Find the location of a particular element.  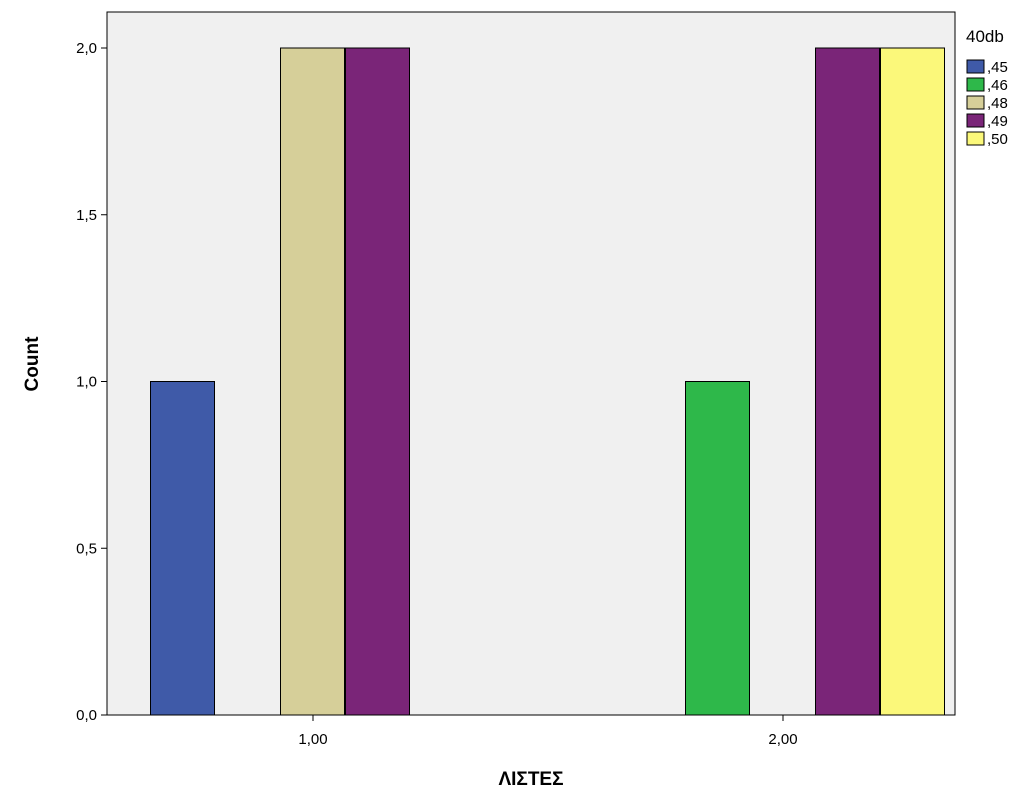

y-tick-label: 1,0 is located at coordinates (86, 382).